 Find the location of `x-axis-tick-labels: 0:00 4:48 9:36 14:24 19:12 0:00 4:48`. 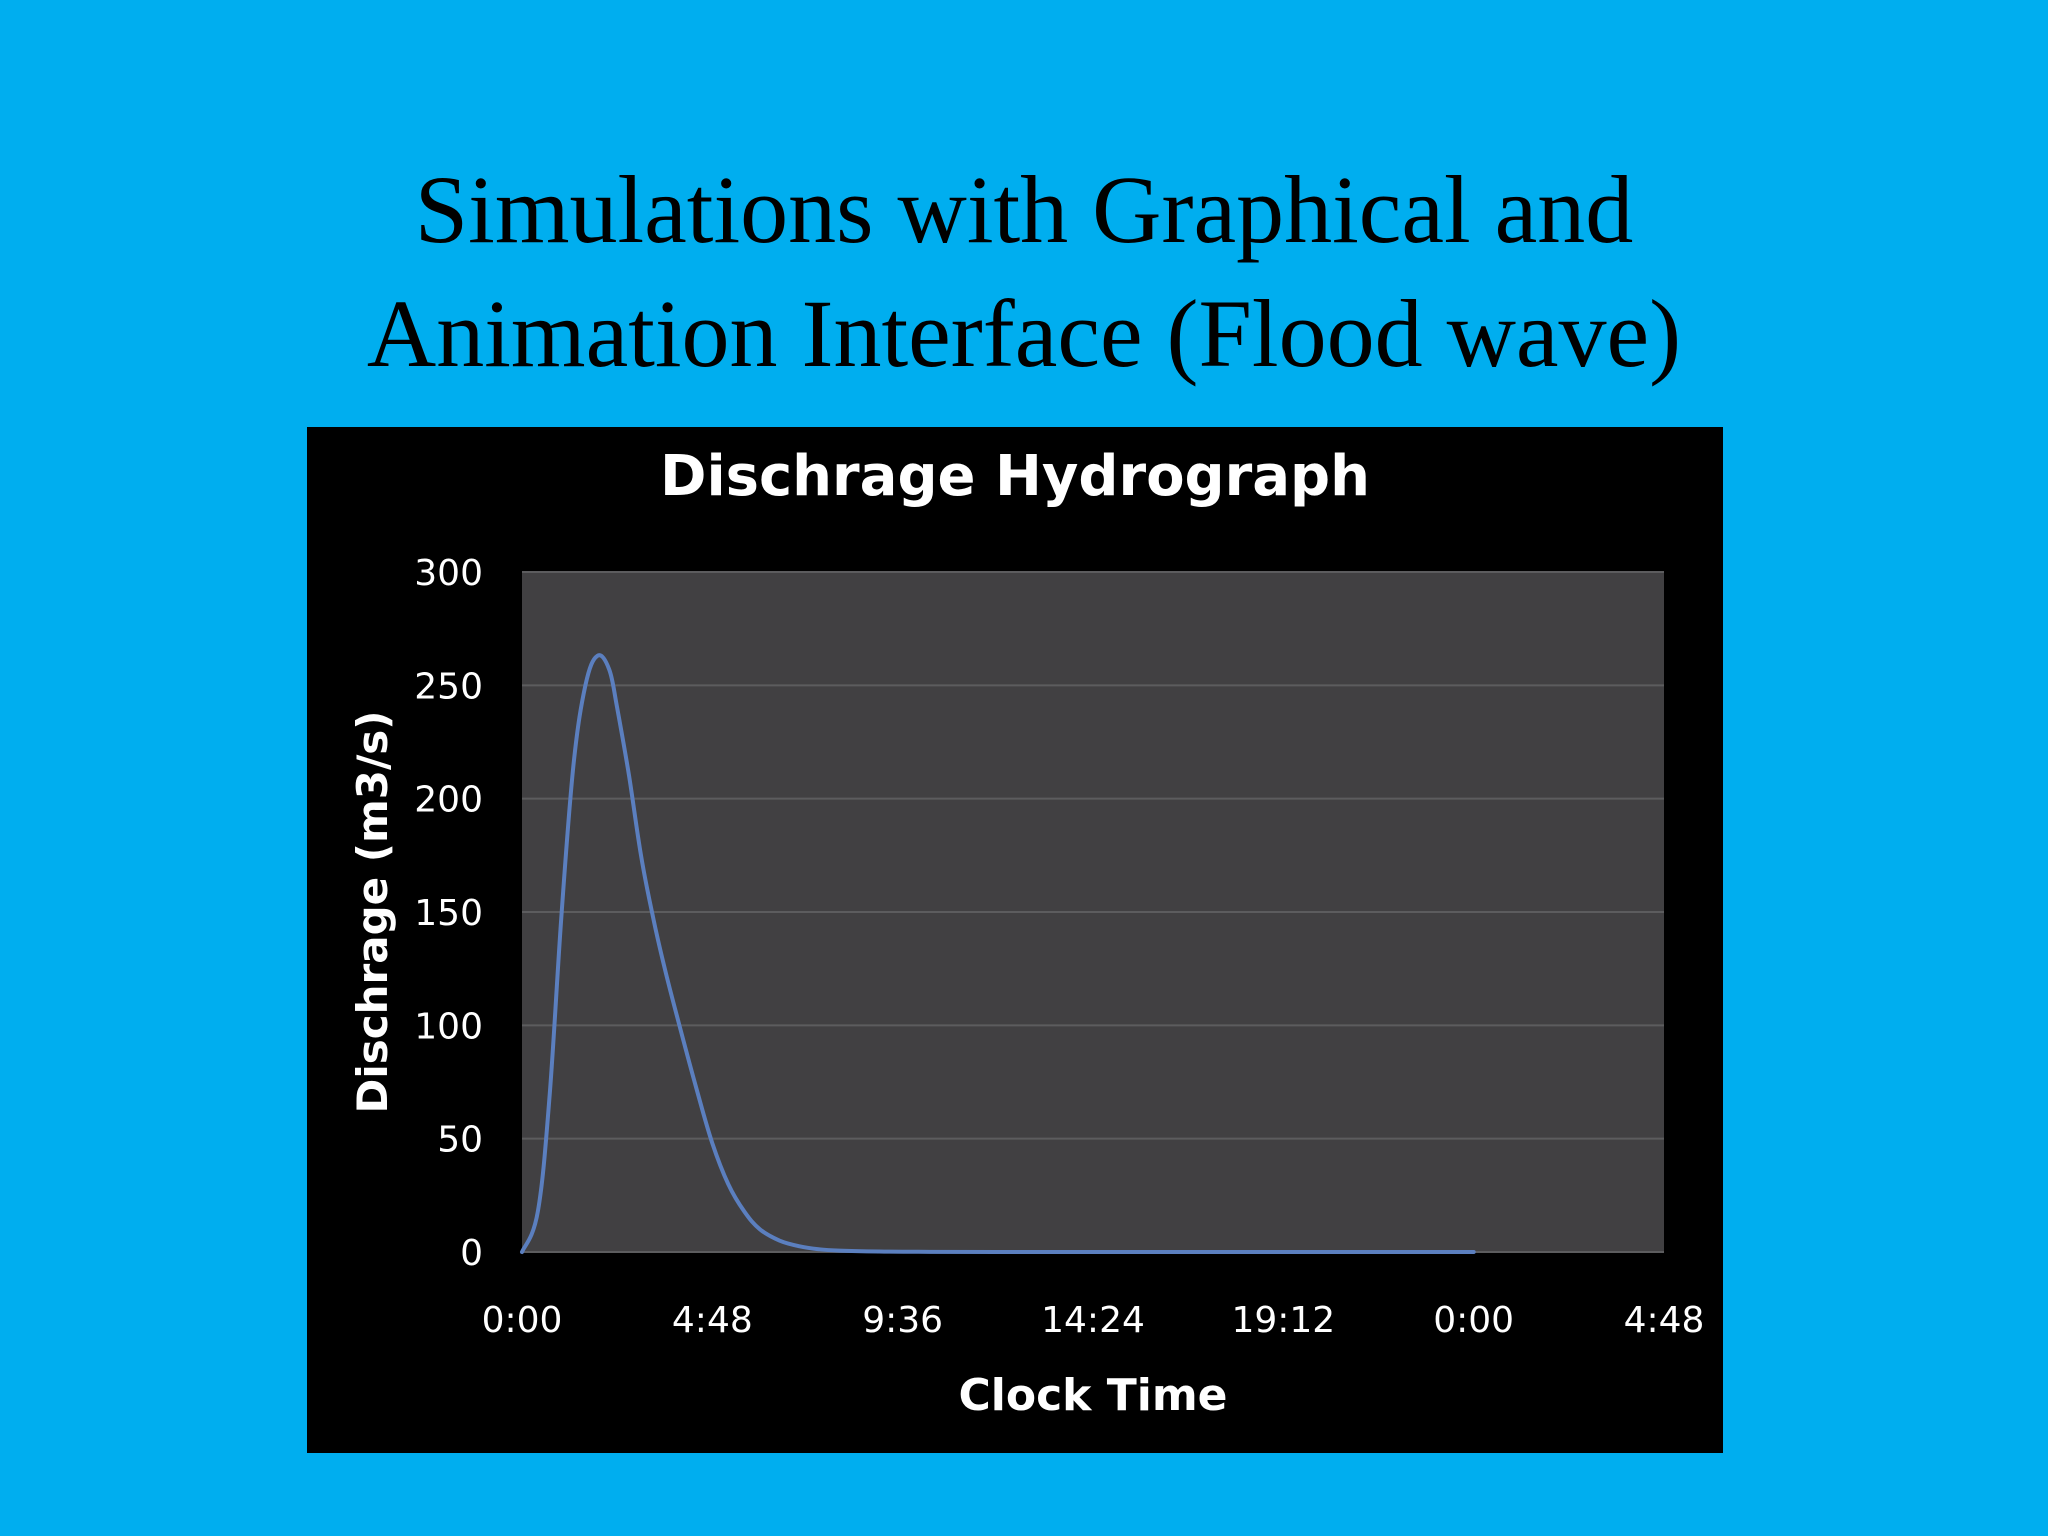

x-axis-tick-labels: 0:00 4:48 9:36 14:24 19:12 0:00 4:48 is located at coordinates (1093, 1320).